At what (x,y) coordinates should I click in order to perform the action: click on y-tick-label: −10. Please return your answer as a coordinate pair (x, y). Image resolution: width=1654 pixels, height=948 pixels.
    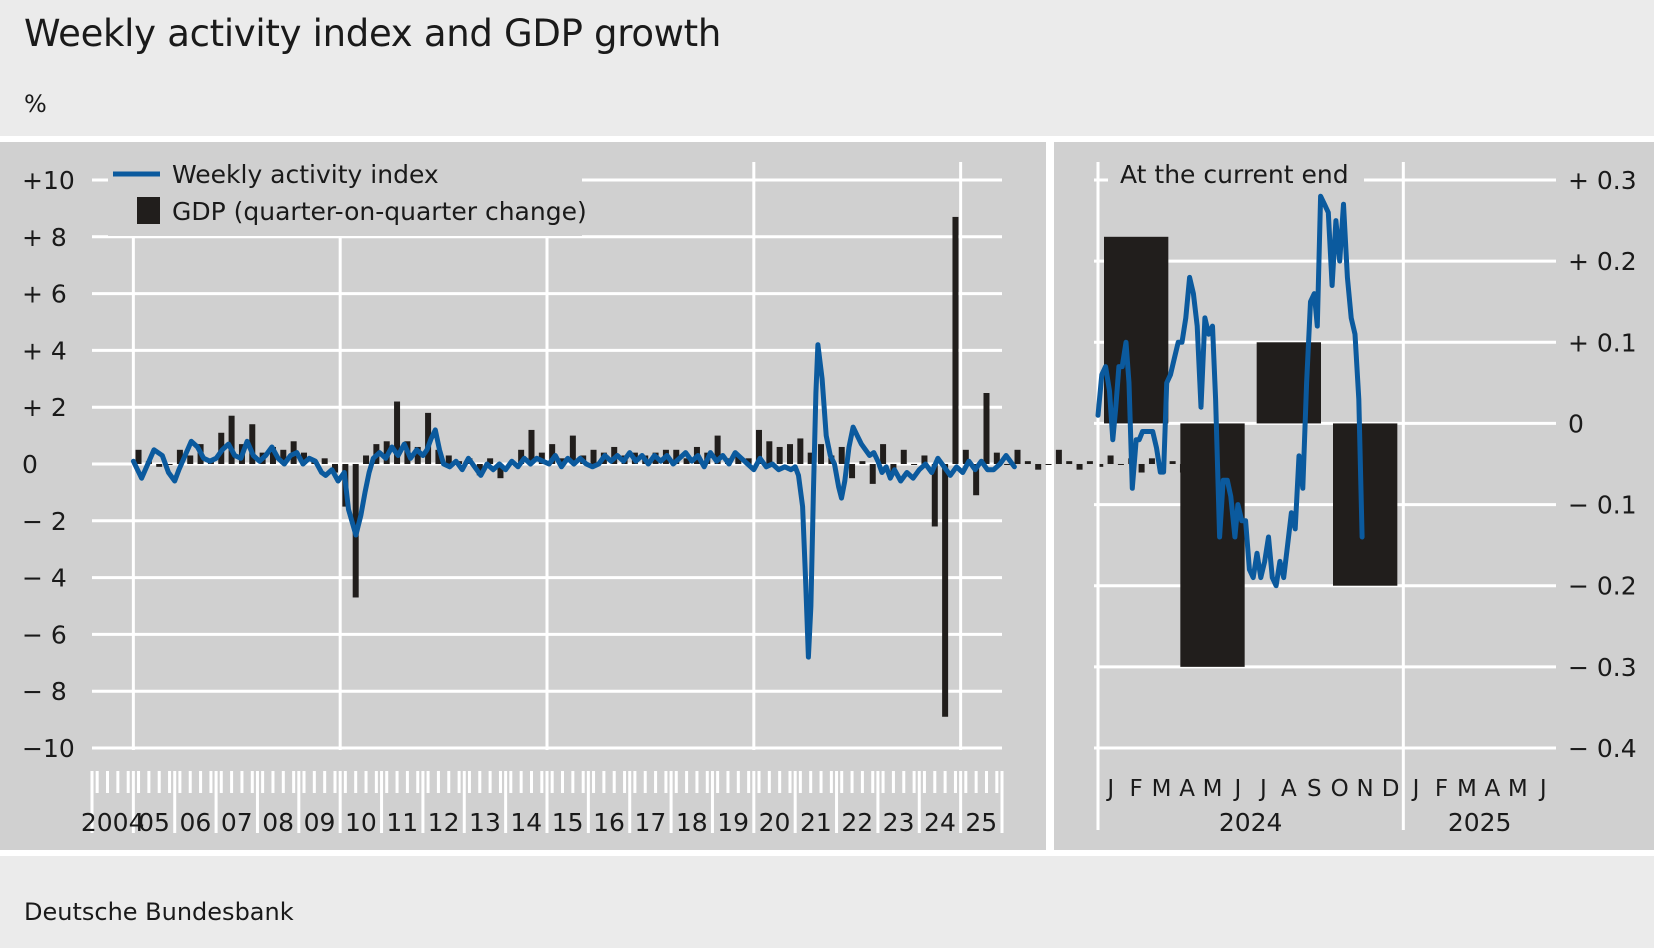
    Looking at the image, I should click on (48, 748).